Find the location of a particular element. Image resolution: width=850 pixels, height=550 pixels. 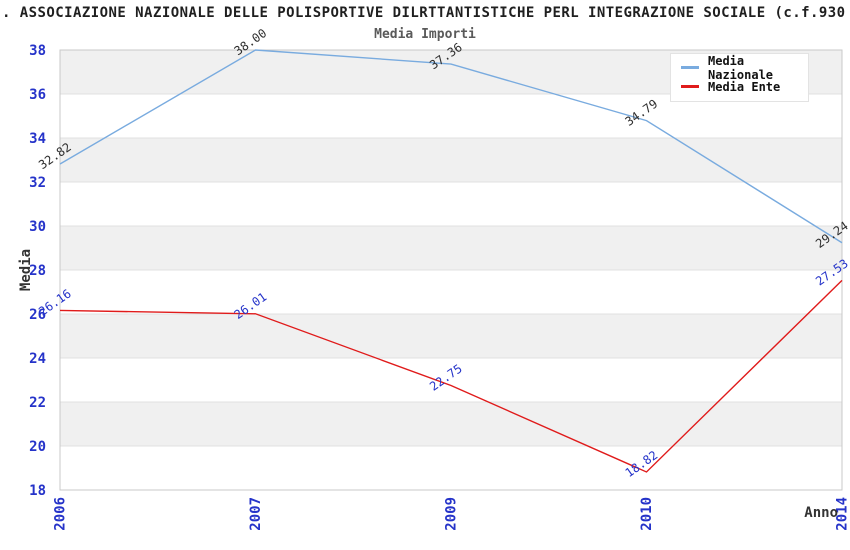

x-tick-label: 2014 is located at coordinates (842, 514).